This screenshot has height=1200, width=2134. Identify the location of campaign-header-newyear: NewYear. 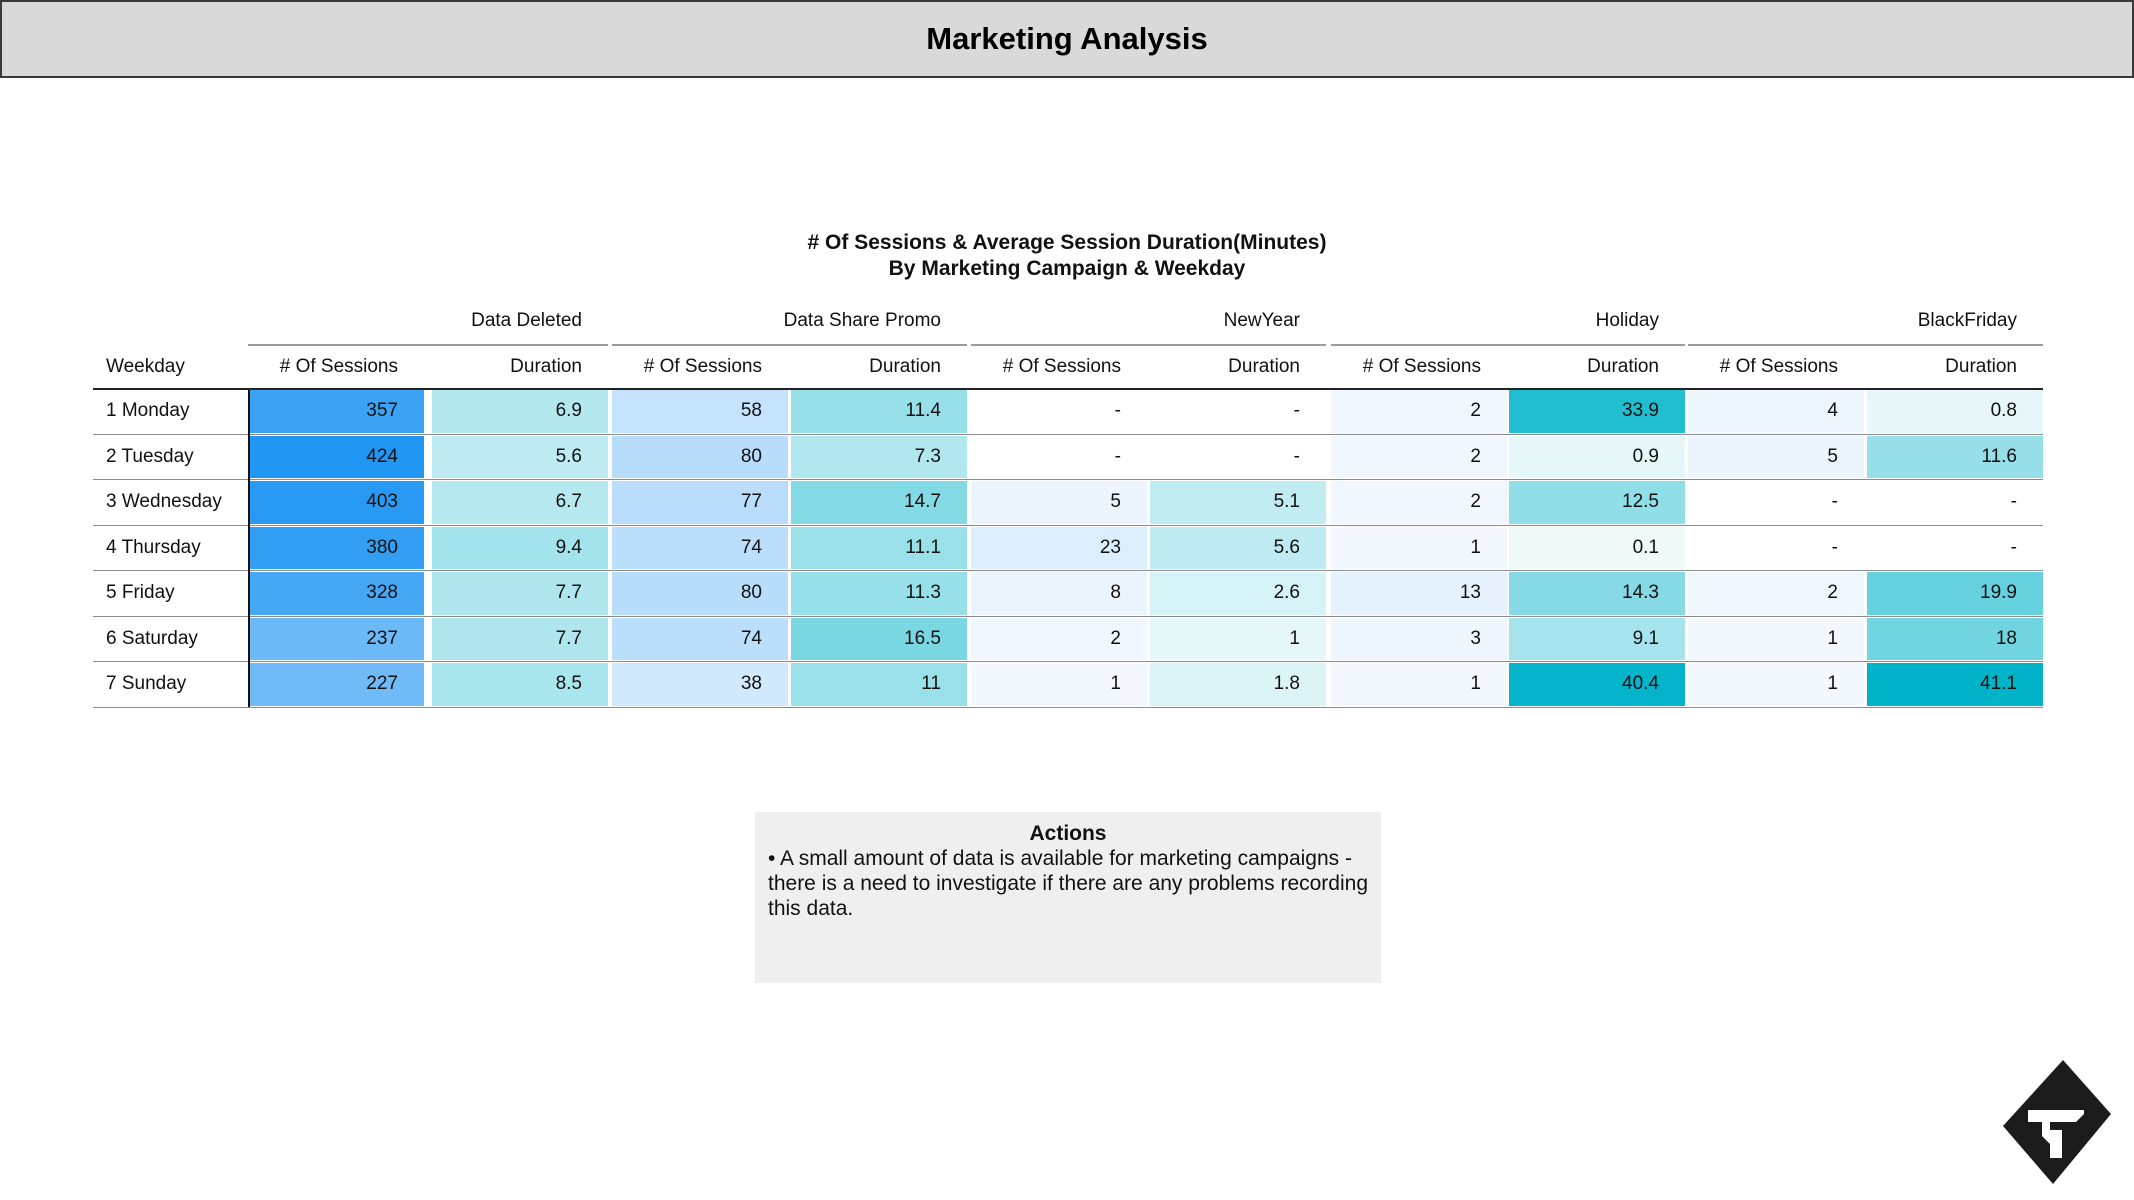
(1261, 320).